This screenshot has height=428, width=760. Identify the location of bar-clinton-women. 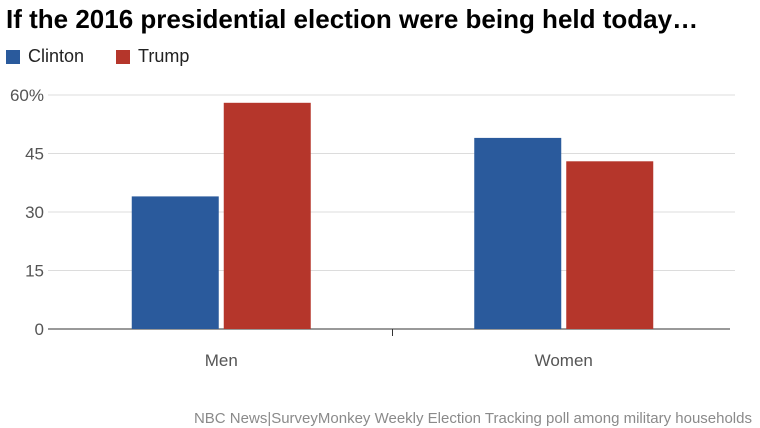
(518, 233).